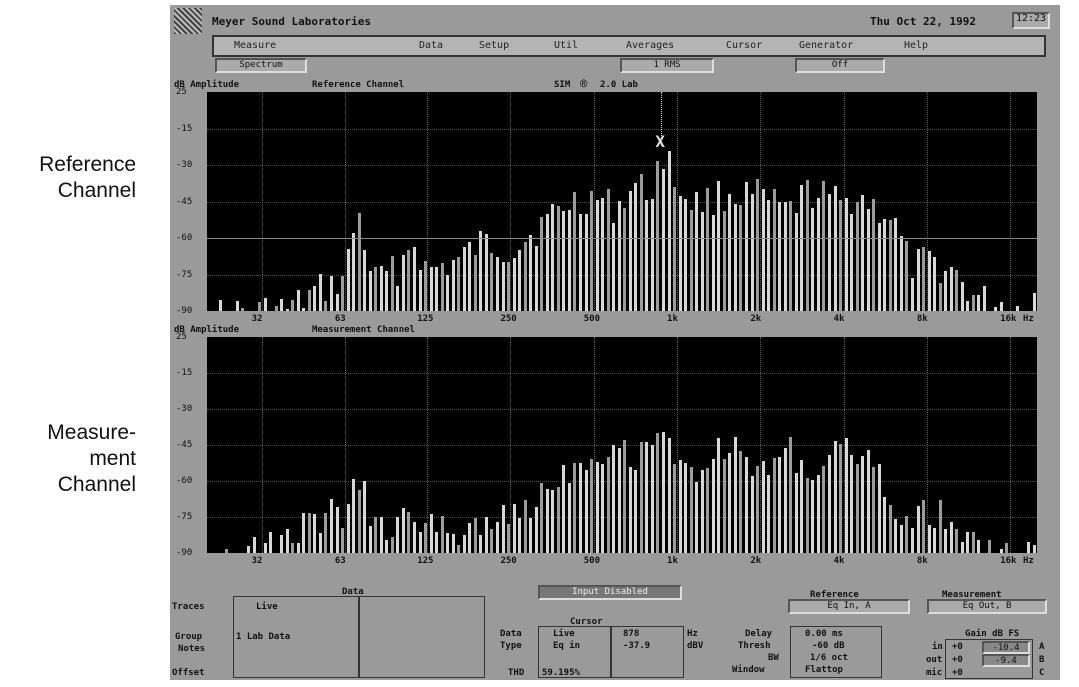 This screenshot has height=687, width=1079. What do you see at coordinates (759, 634) in the screenshot?
I see `delay-label: Delay` at bounding box center [759, 634].